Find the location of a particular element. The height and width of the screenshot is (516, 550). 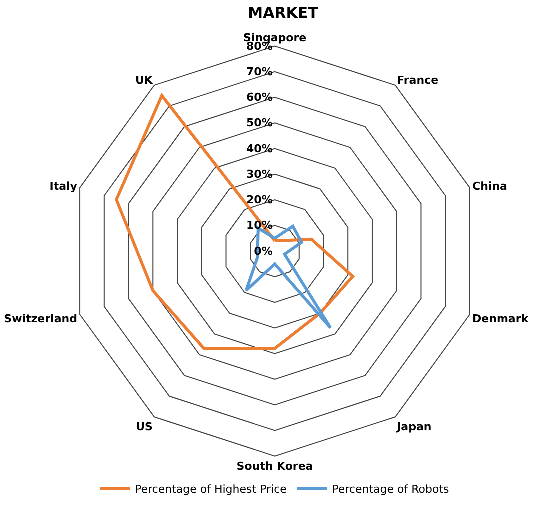

spoke-label: Singapore is located at coordinates (275, 37).